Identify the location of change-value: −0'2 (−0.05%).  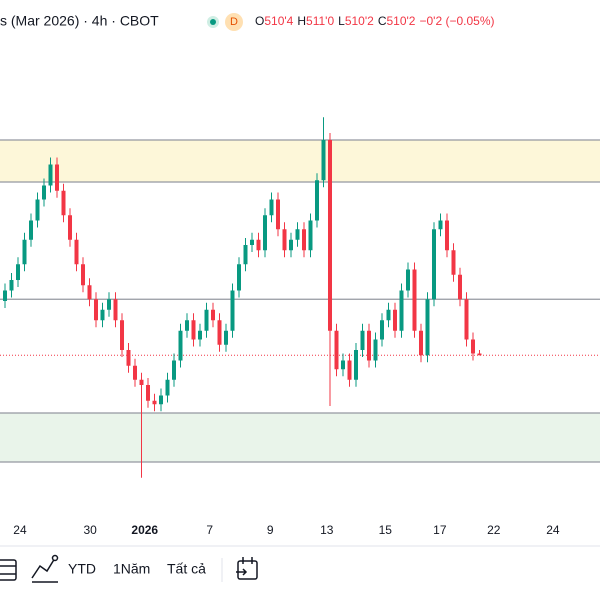
(456, 21).